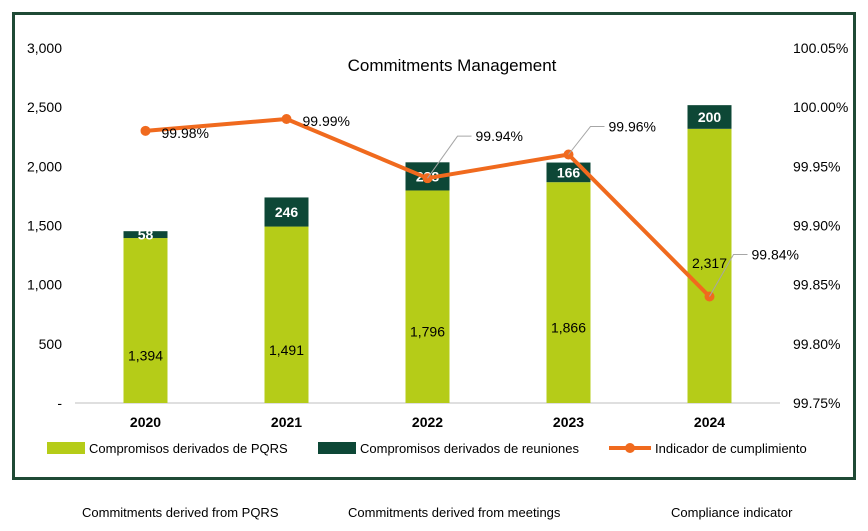 This screenshot has width=868, height=531. What do you see at coordinates (816, 344) in the screenshot?
I see `y-right-tick-label: 99.80%` at bounding box center [816, 344].